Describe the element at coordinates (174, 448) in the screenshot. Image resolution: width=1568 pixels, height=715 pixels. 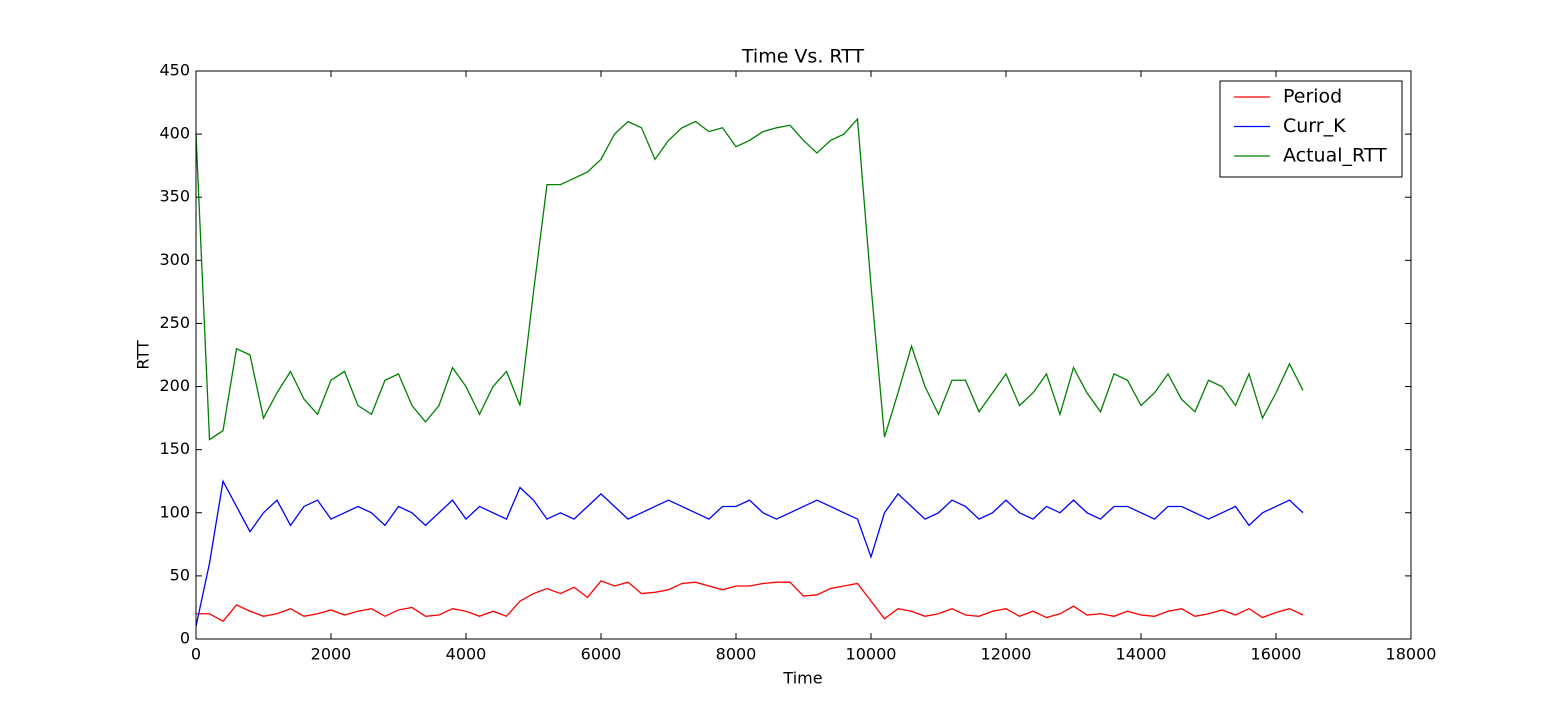
I see `y-tick-label: 150` at that location.